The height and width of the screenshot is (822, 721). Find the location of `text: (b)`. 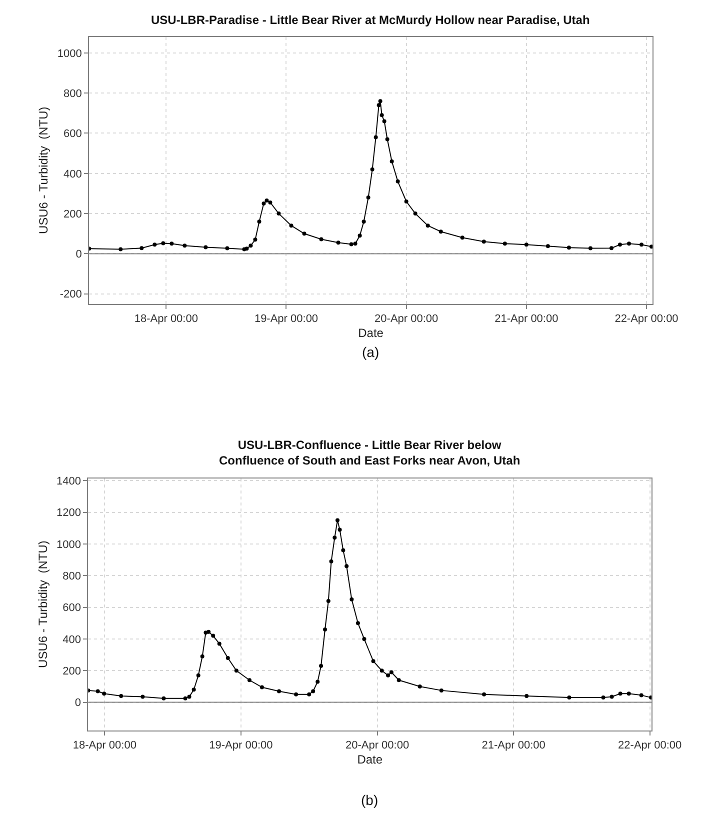

text: (b) is located at coordinates (369, 800).